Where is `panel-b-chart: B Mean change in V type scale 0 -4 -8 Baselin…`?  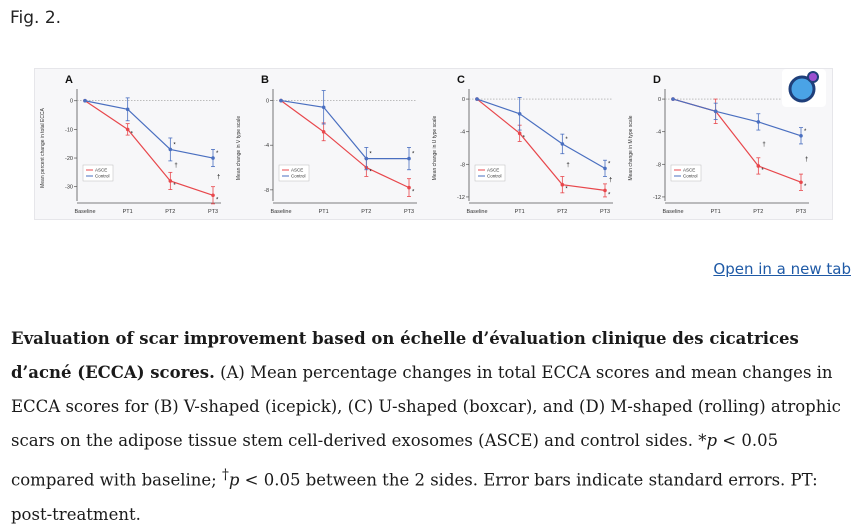
panel-b-chart: B Mean change in V type scale 0 -4 -8 Baselin… is located at coordinates (326, 144).